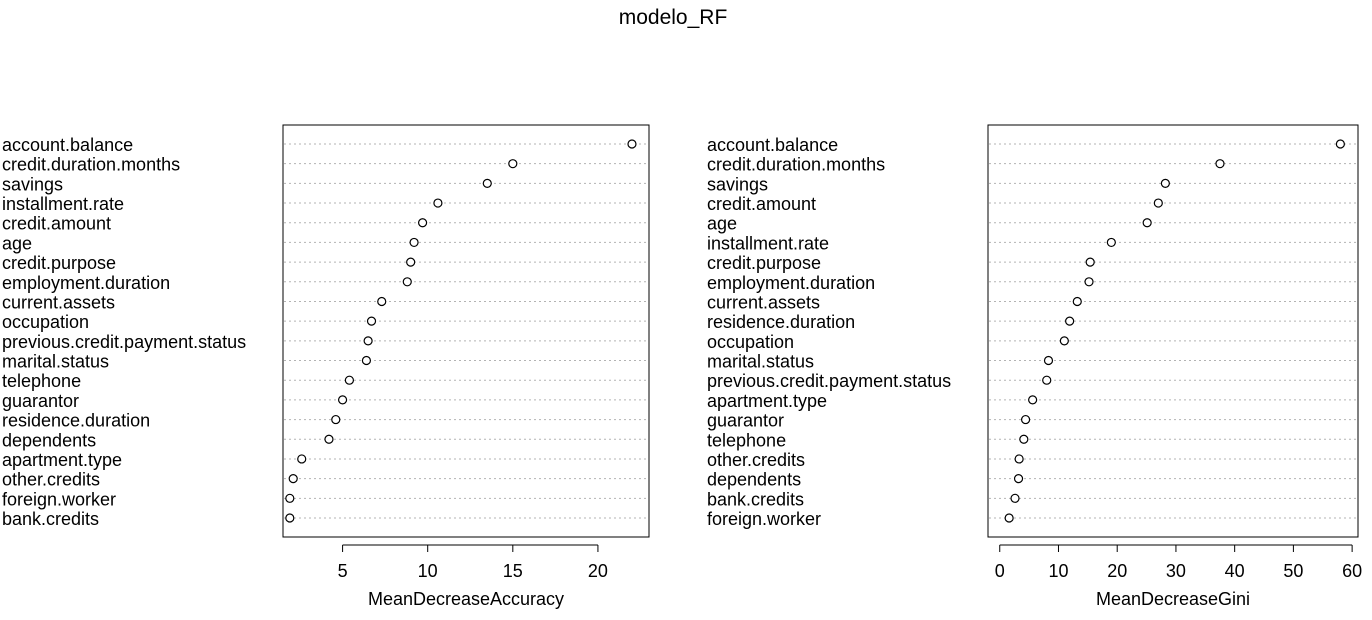 This screenshot has height=620, width=1372. What do you see at coordinates (1176, 571) in the screenshot?
I see `x-tick-label: 30` at bounding box center [1176, 571].